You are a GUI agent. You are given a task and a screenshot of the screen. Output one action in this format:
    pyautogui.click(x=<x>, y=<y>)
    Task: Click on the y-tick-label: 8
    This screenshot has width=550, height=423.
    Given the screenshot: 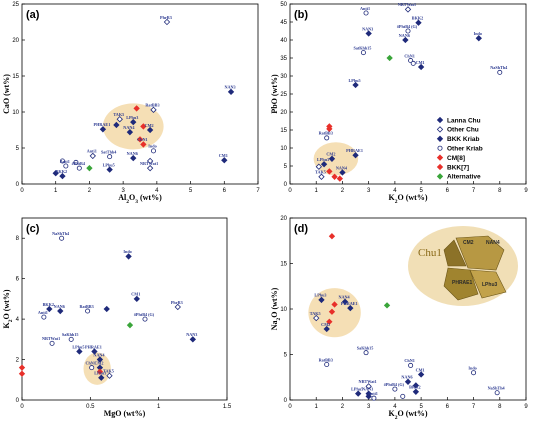 What is the action you would take?
    pyautogui.click(x=18, y=239)
    